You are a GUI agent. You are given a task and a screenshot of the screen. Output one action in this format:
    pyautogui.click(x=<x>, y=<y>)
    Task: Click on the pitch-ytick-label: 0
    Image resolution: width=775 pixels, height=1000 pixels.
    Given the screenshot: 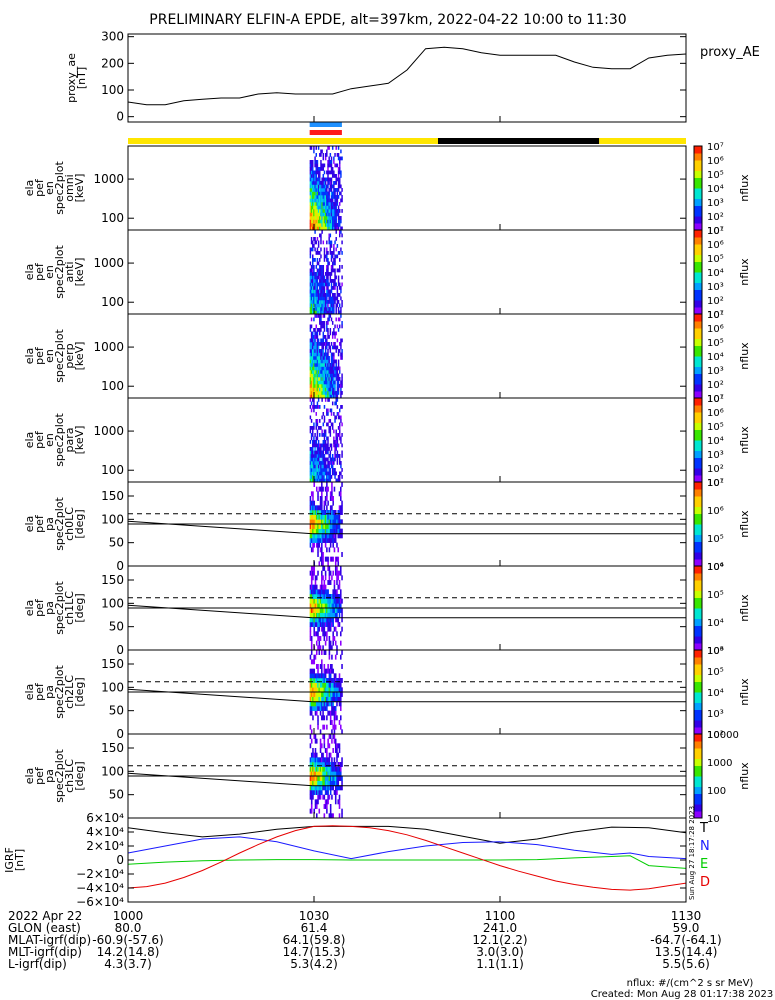 What is the action you would take?
    pyautogui.click(x=120, y=566)
    